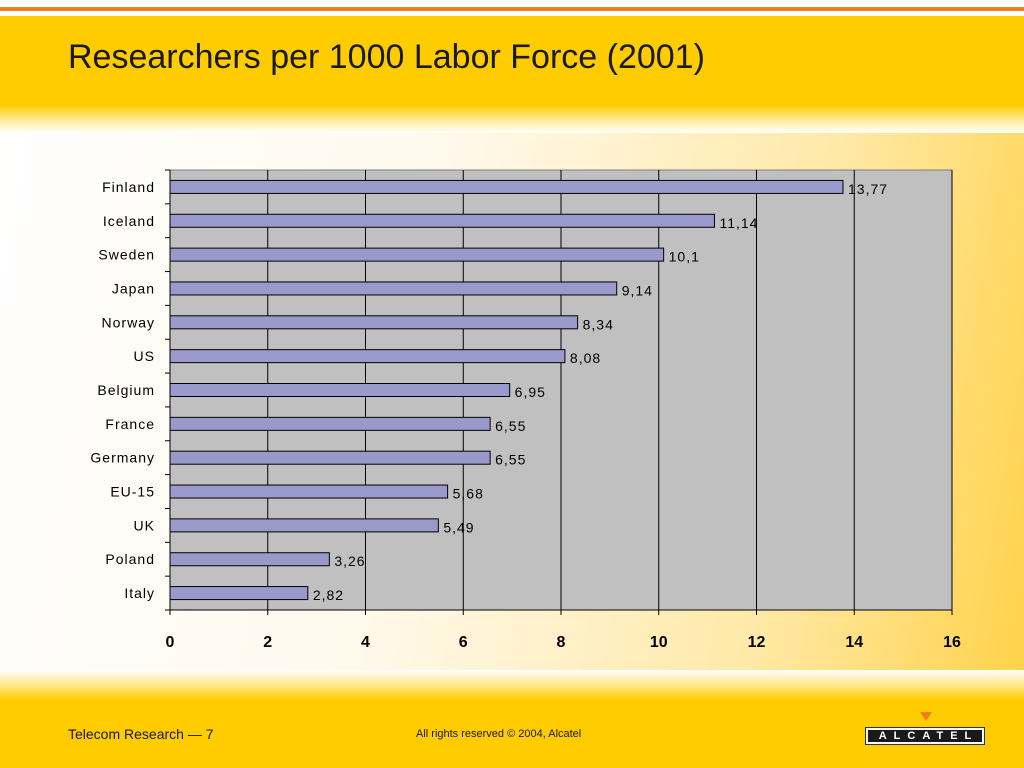 Image resolution: width=1024 pixels, height=768 pixels. I want to click on value-label: 6,95, so click(530, 392).